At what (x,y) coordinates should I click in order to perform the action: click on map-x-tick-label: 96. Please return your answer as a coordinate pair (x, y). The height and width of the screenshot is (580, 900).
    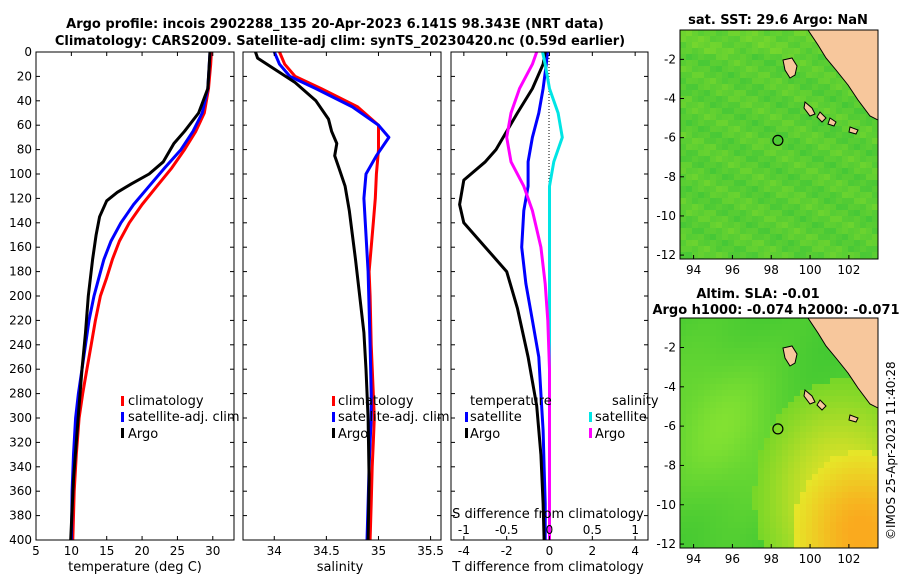
    Looking at the image, I should click on (732, 270).